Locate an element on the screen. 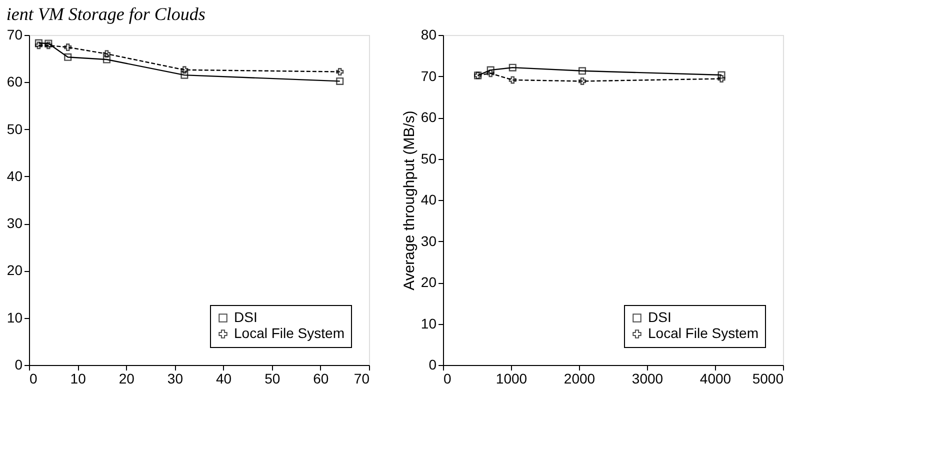 The image size is (948, 457). x-tick-label: 40 is located at coordinates (224, 378).